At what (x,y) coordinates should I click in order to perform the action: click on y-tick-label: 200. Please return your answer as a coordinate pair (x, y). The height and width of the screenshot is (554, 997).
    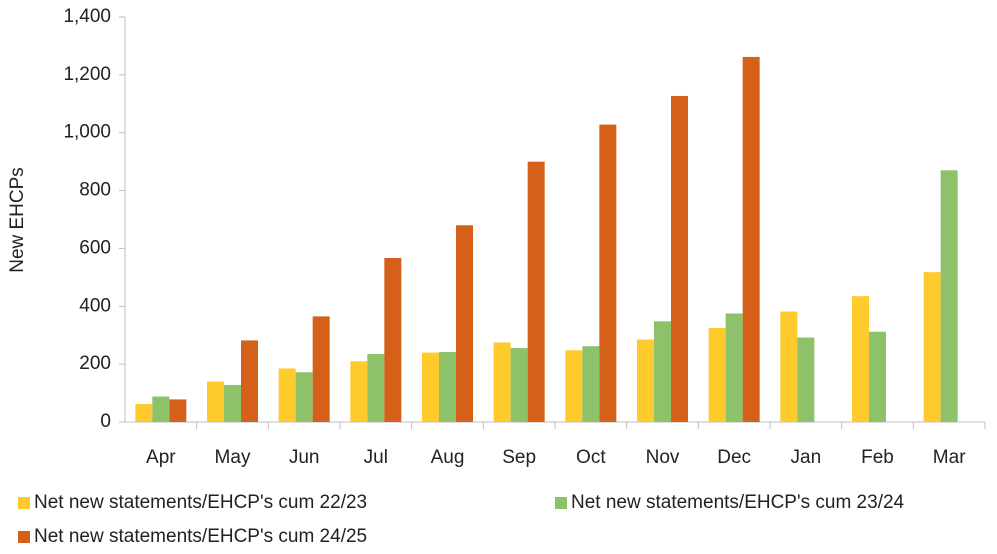
    Looking at the image, I should click on (95, 363).